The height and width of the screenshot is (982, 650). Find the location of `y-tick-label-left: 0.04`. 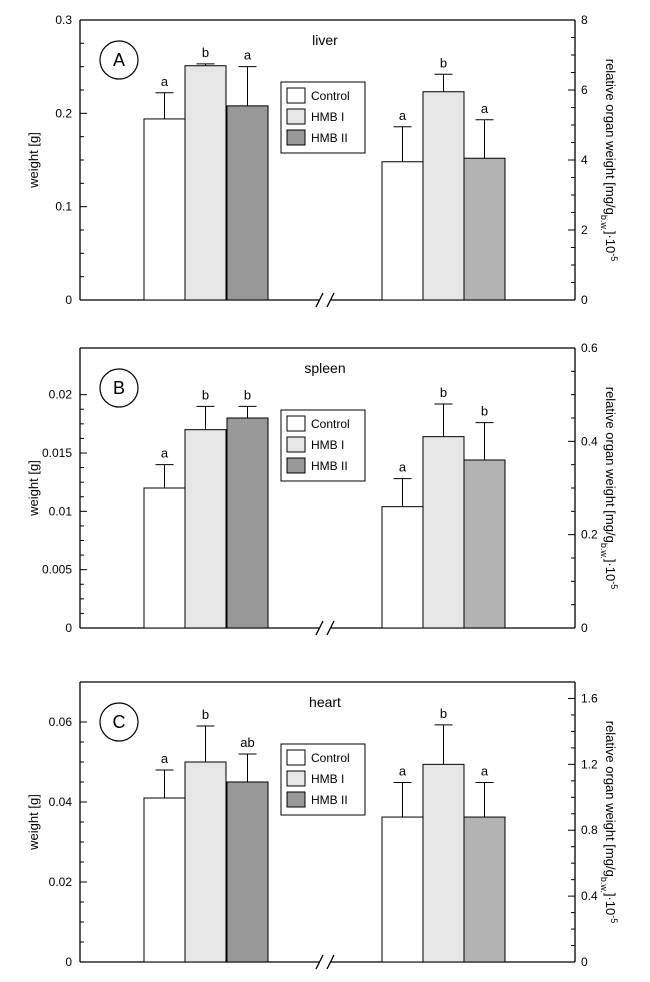

y-tick-label-left: 0.04 is located at coordinates (61, 802).